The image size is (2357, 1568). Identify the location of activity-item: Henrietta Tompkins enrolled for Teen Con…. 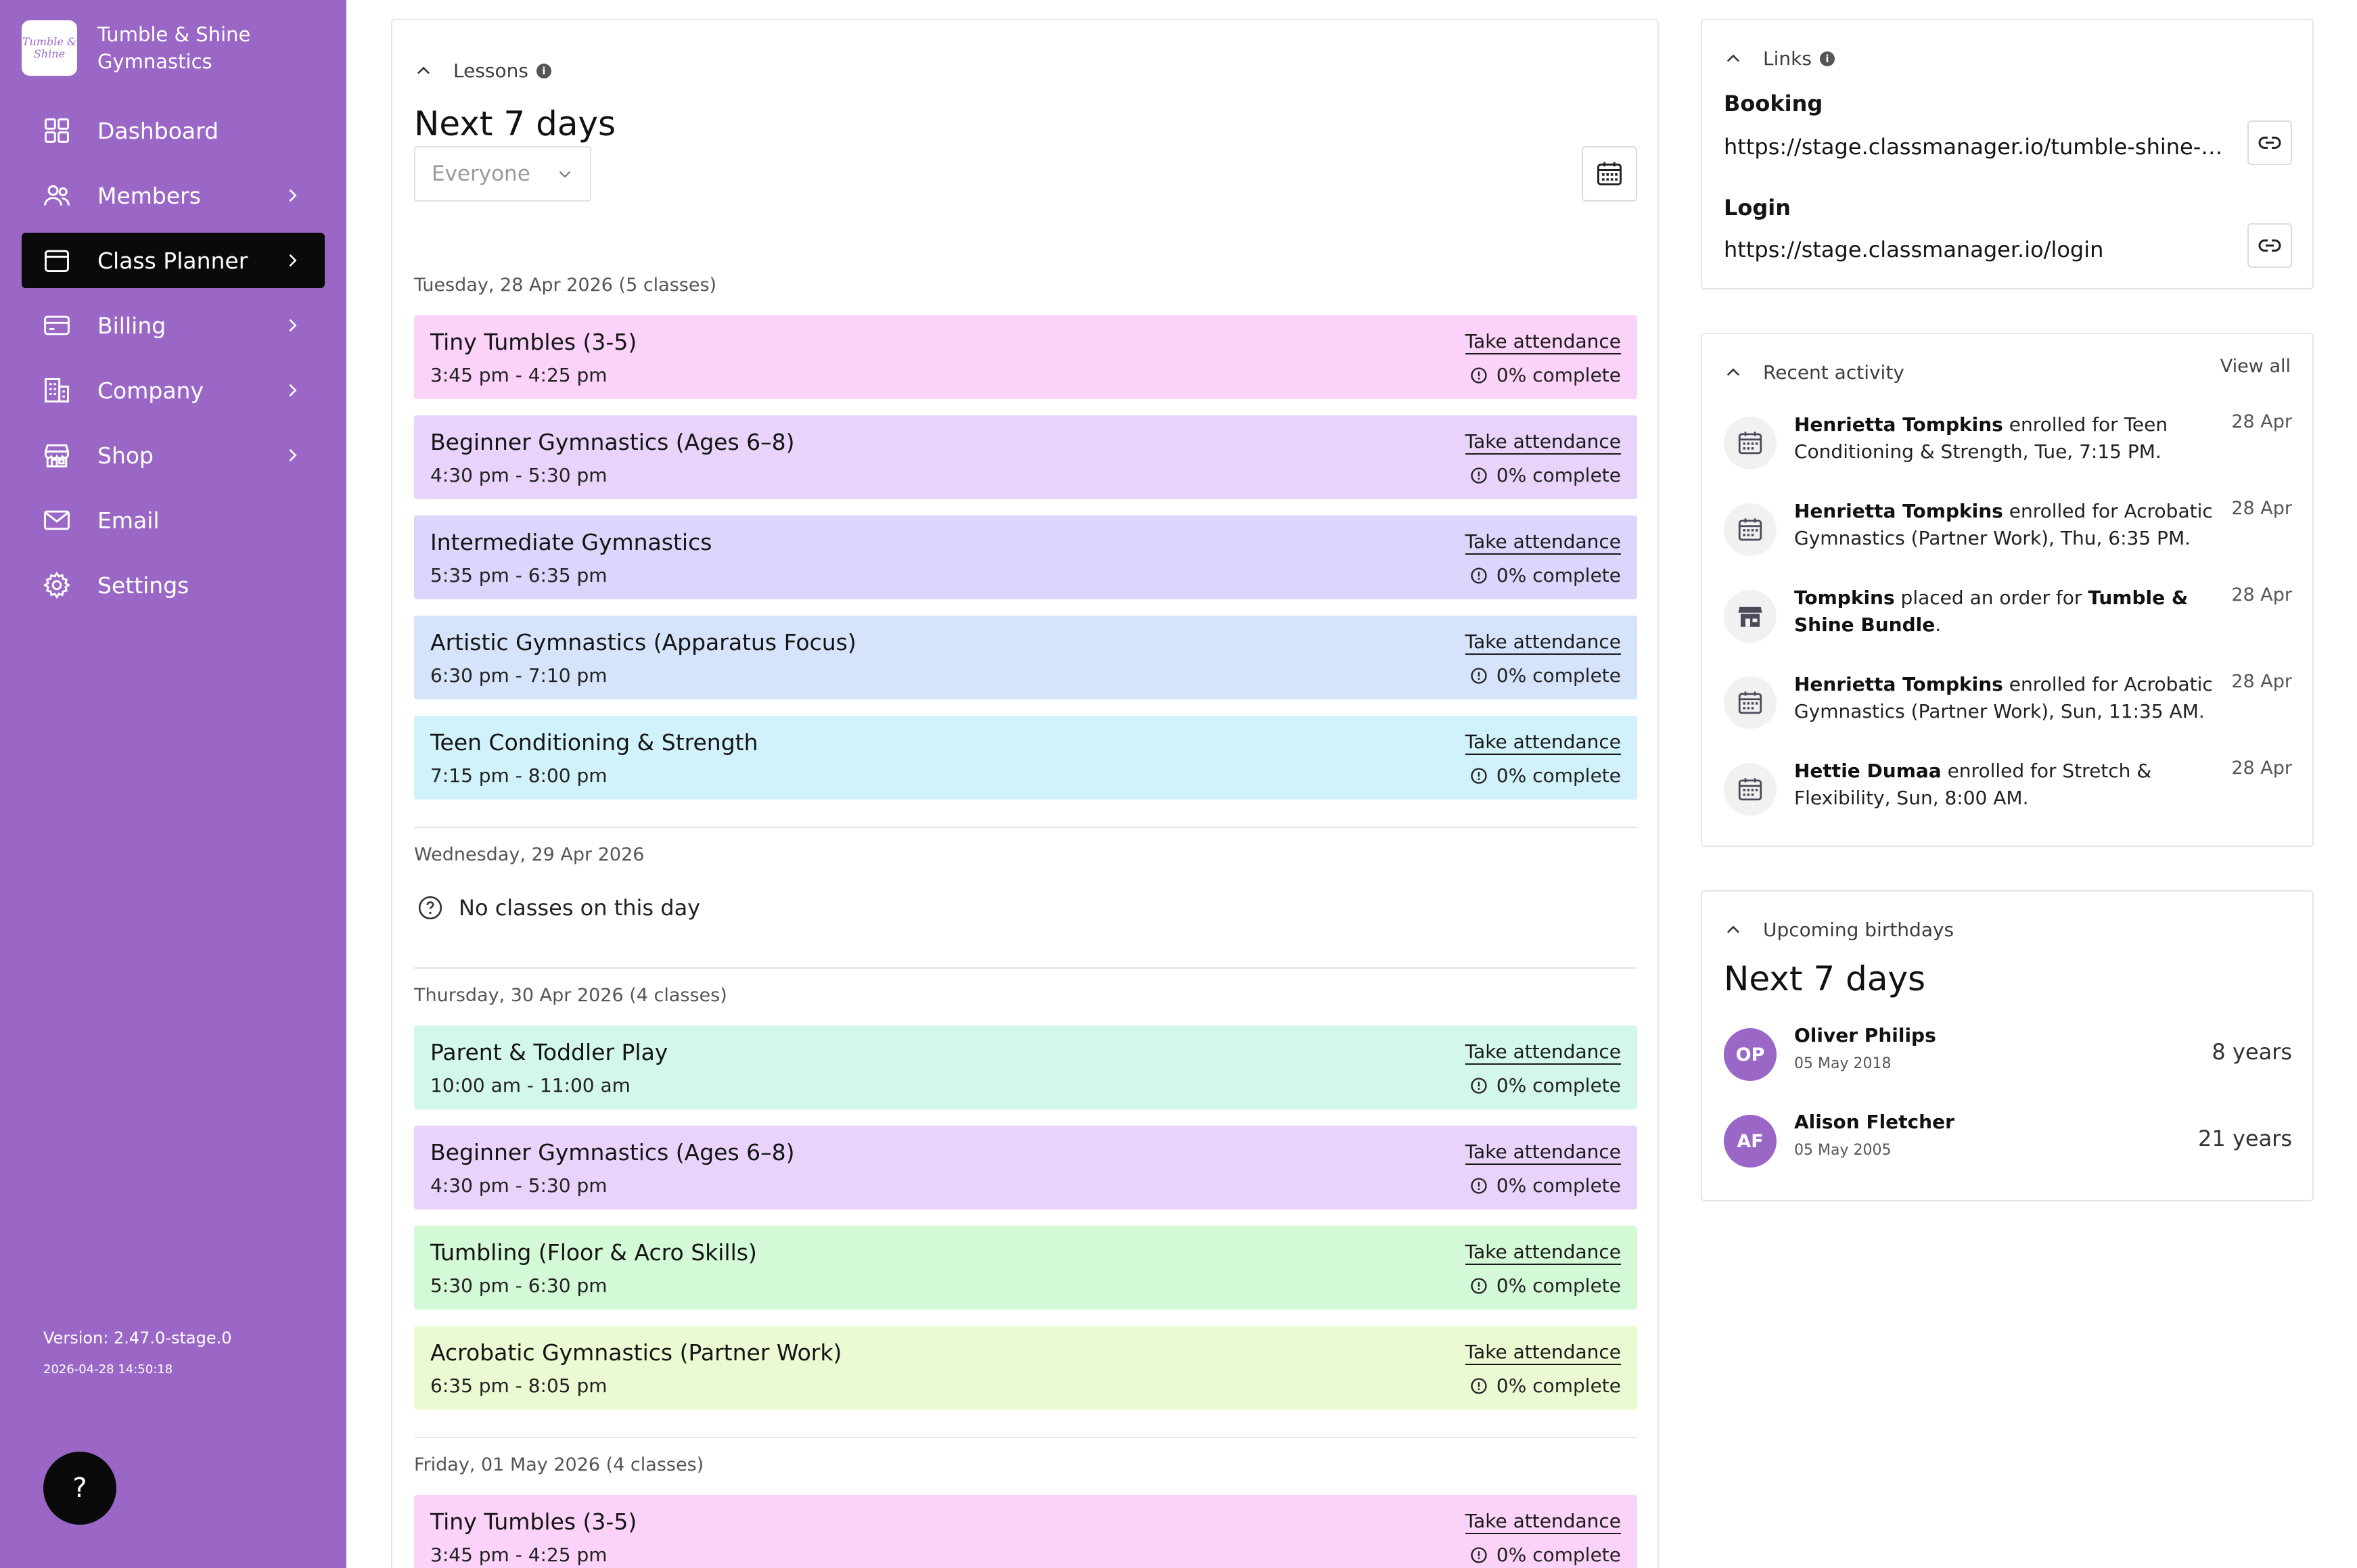
(2008, 449).